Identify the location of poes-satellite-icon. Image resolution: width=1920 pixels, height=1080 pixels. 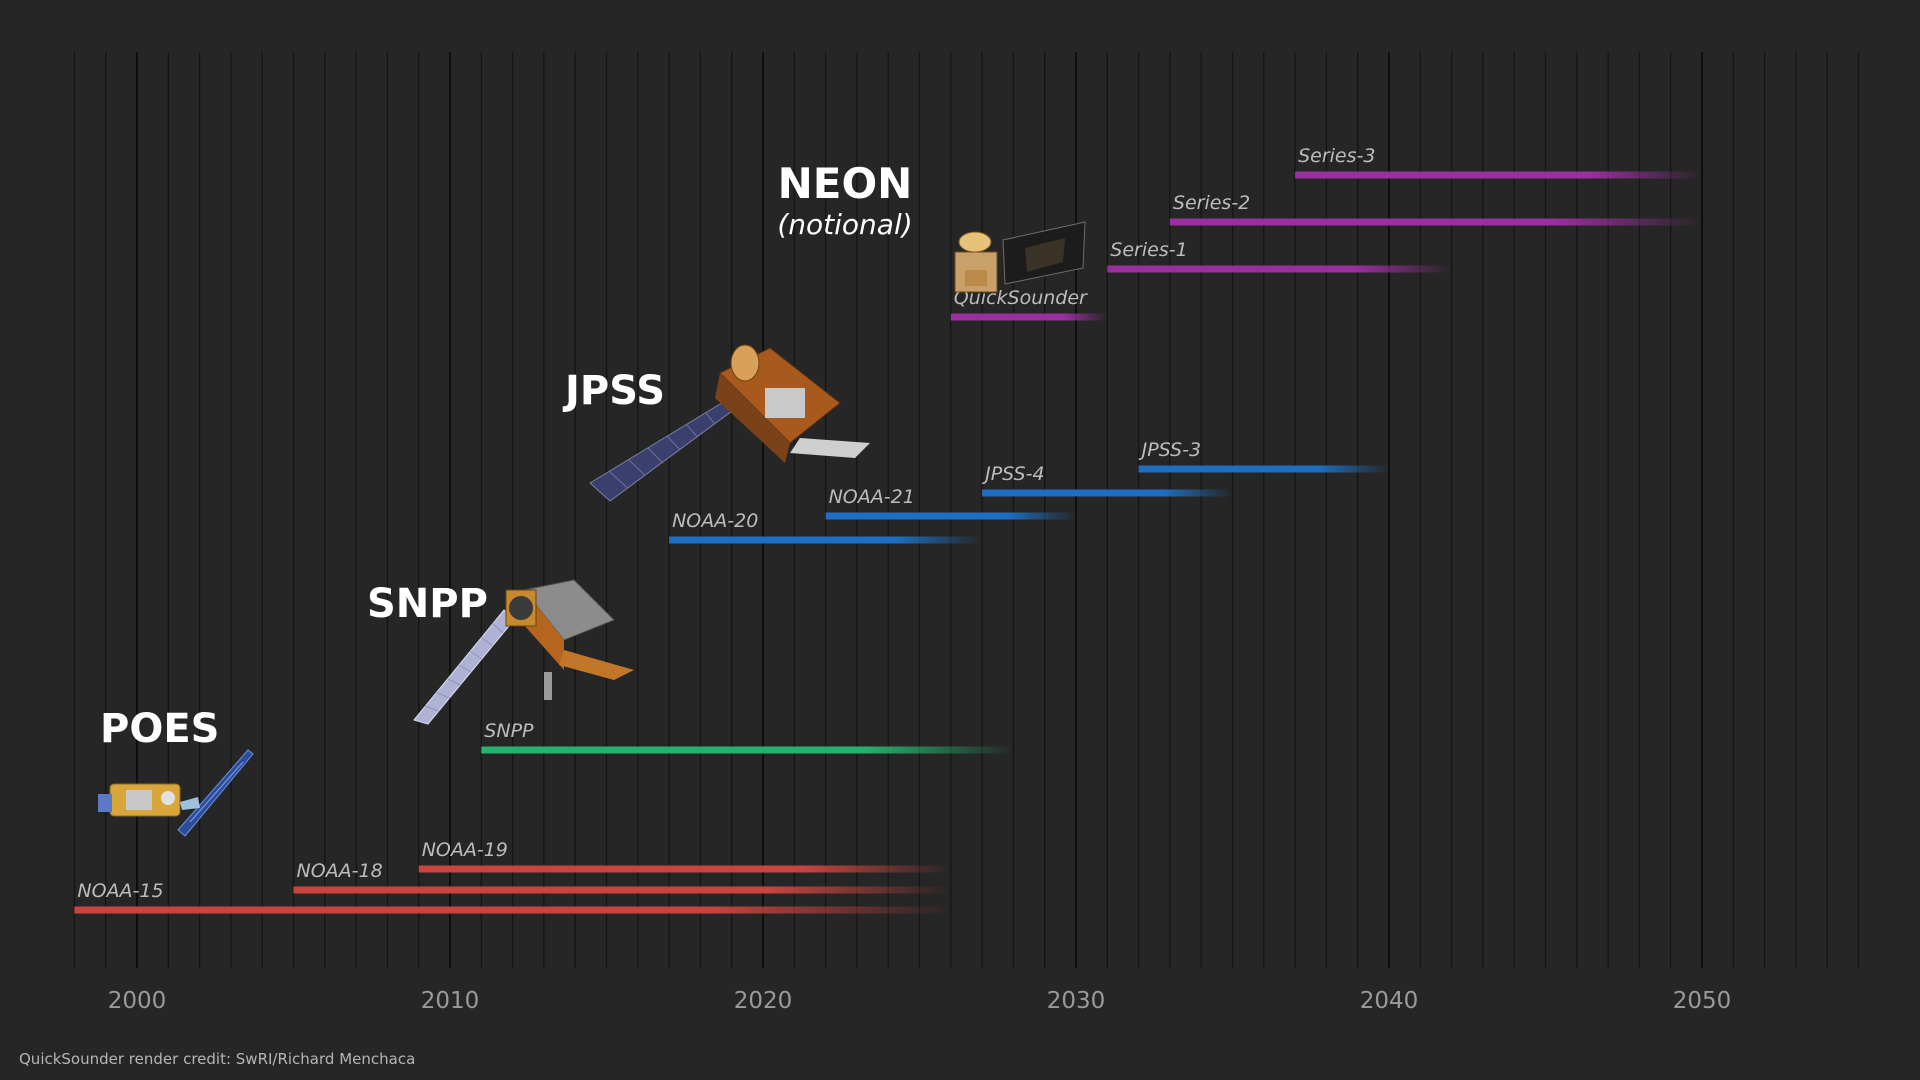
(176, 793).